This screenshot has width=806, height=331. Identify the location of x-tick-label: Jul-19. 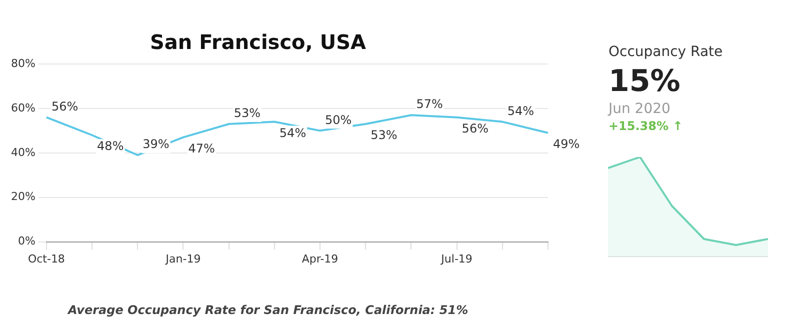
(456, 259).